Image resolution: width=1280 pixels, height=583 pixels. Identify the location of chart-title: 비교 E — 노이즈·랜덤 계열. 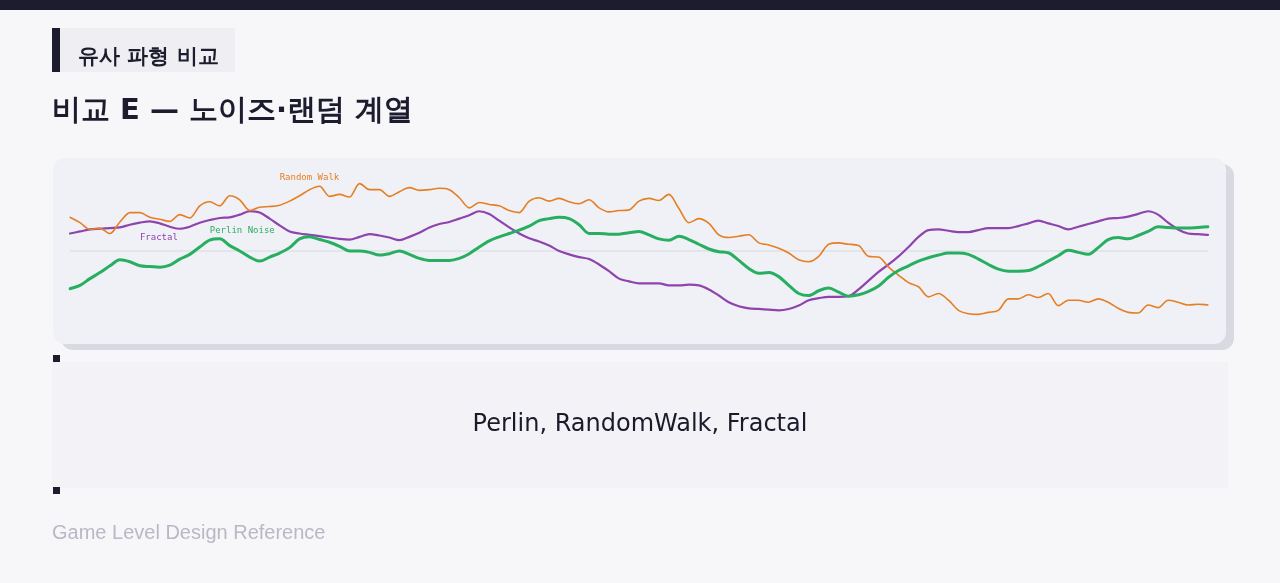
(233, 109).